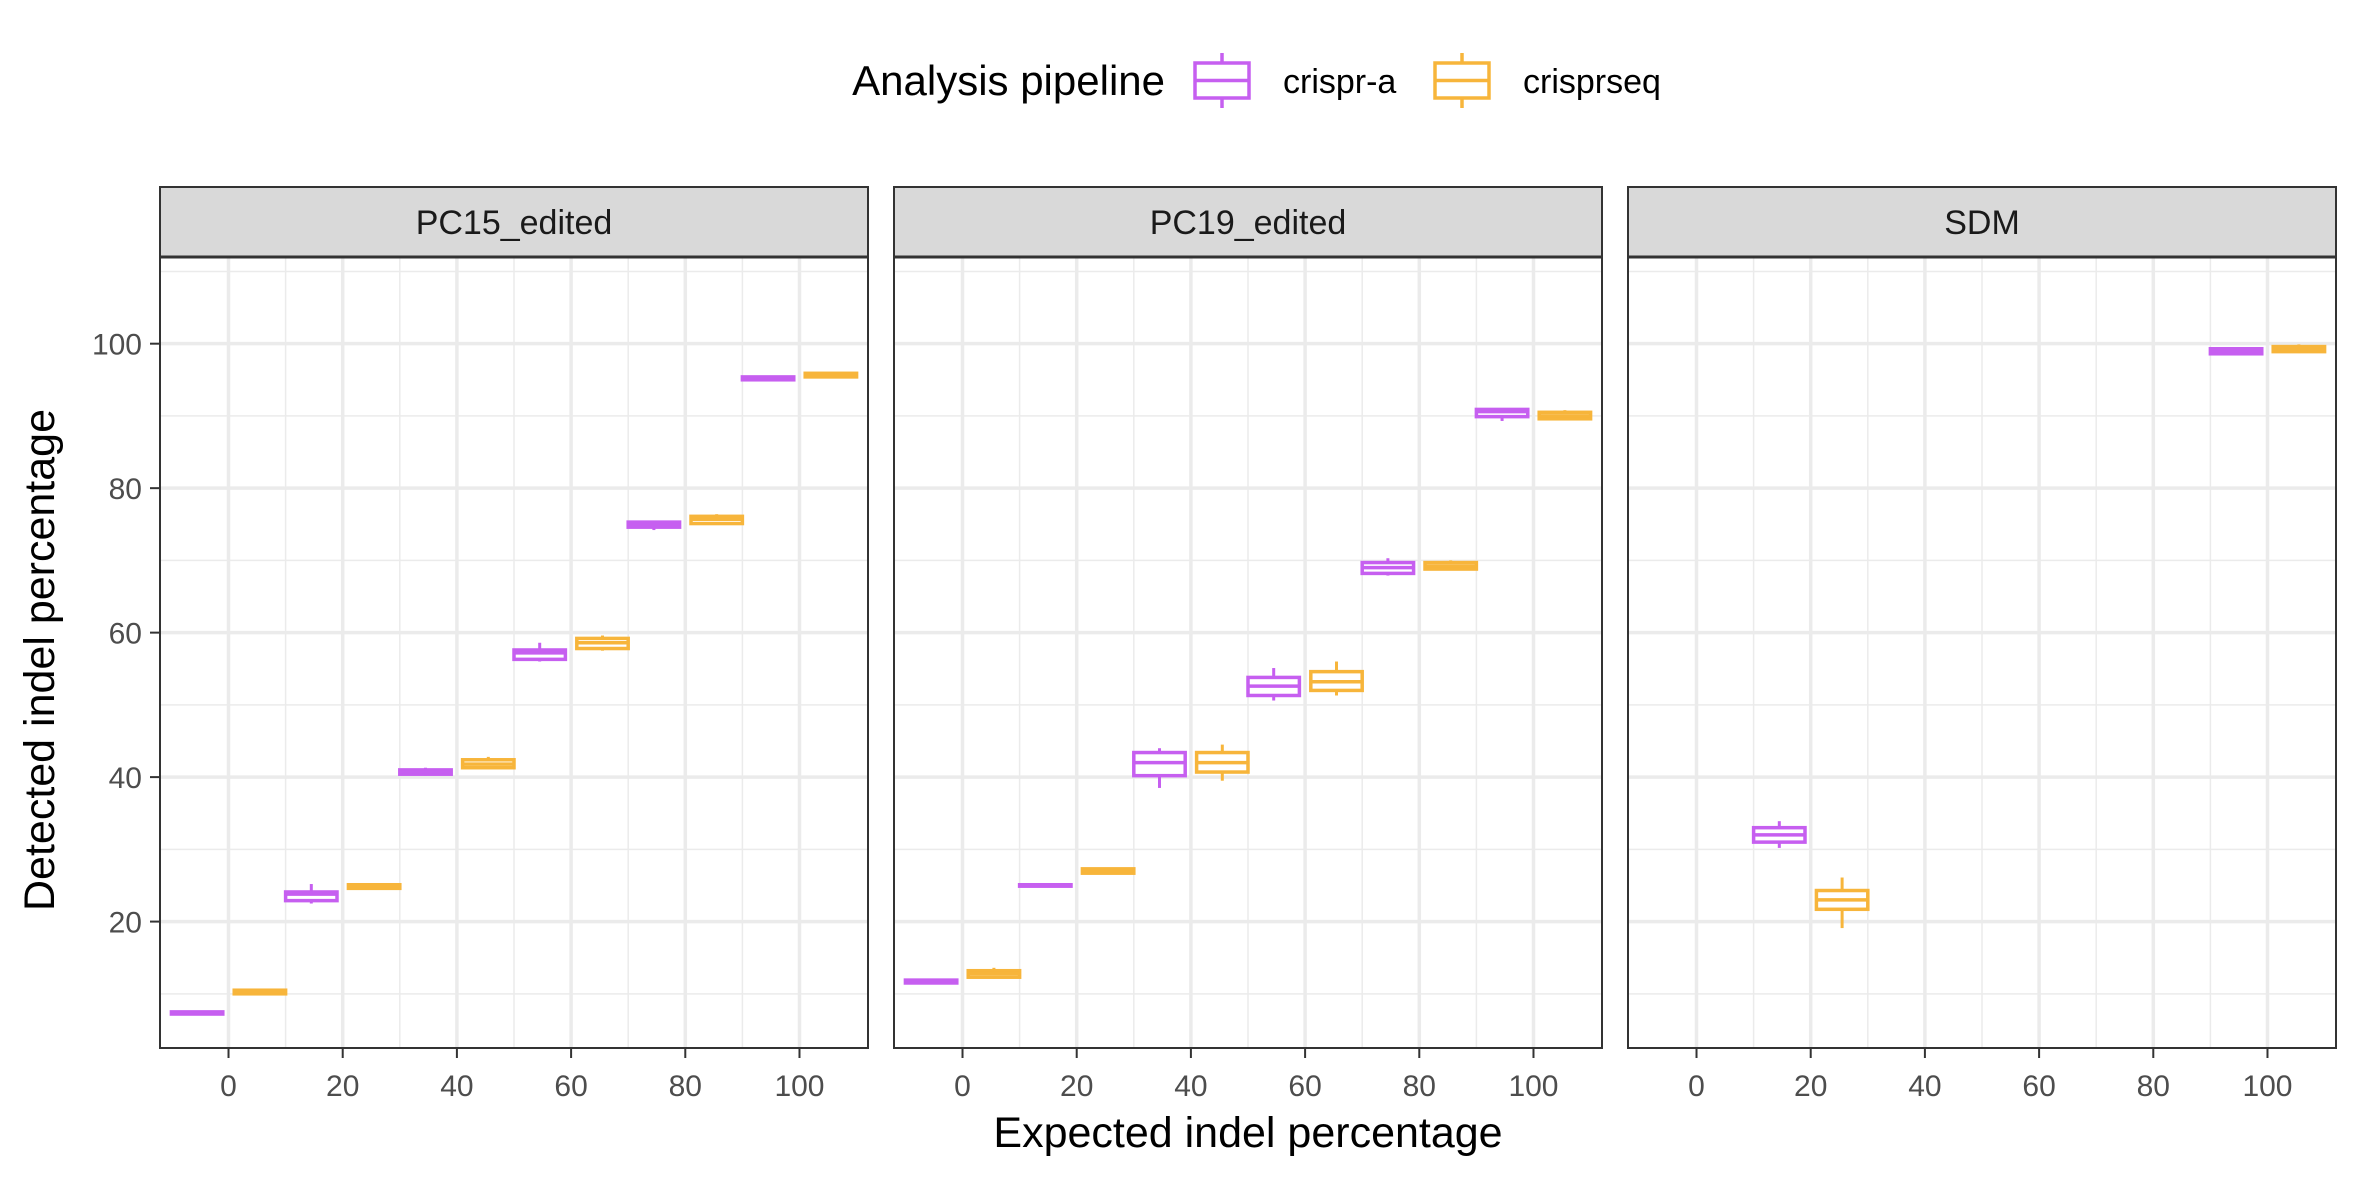  I want to click on legend-item-crispr-a: crispr-a, so click(1294, 80).